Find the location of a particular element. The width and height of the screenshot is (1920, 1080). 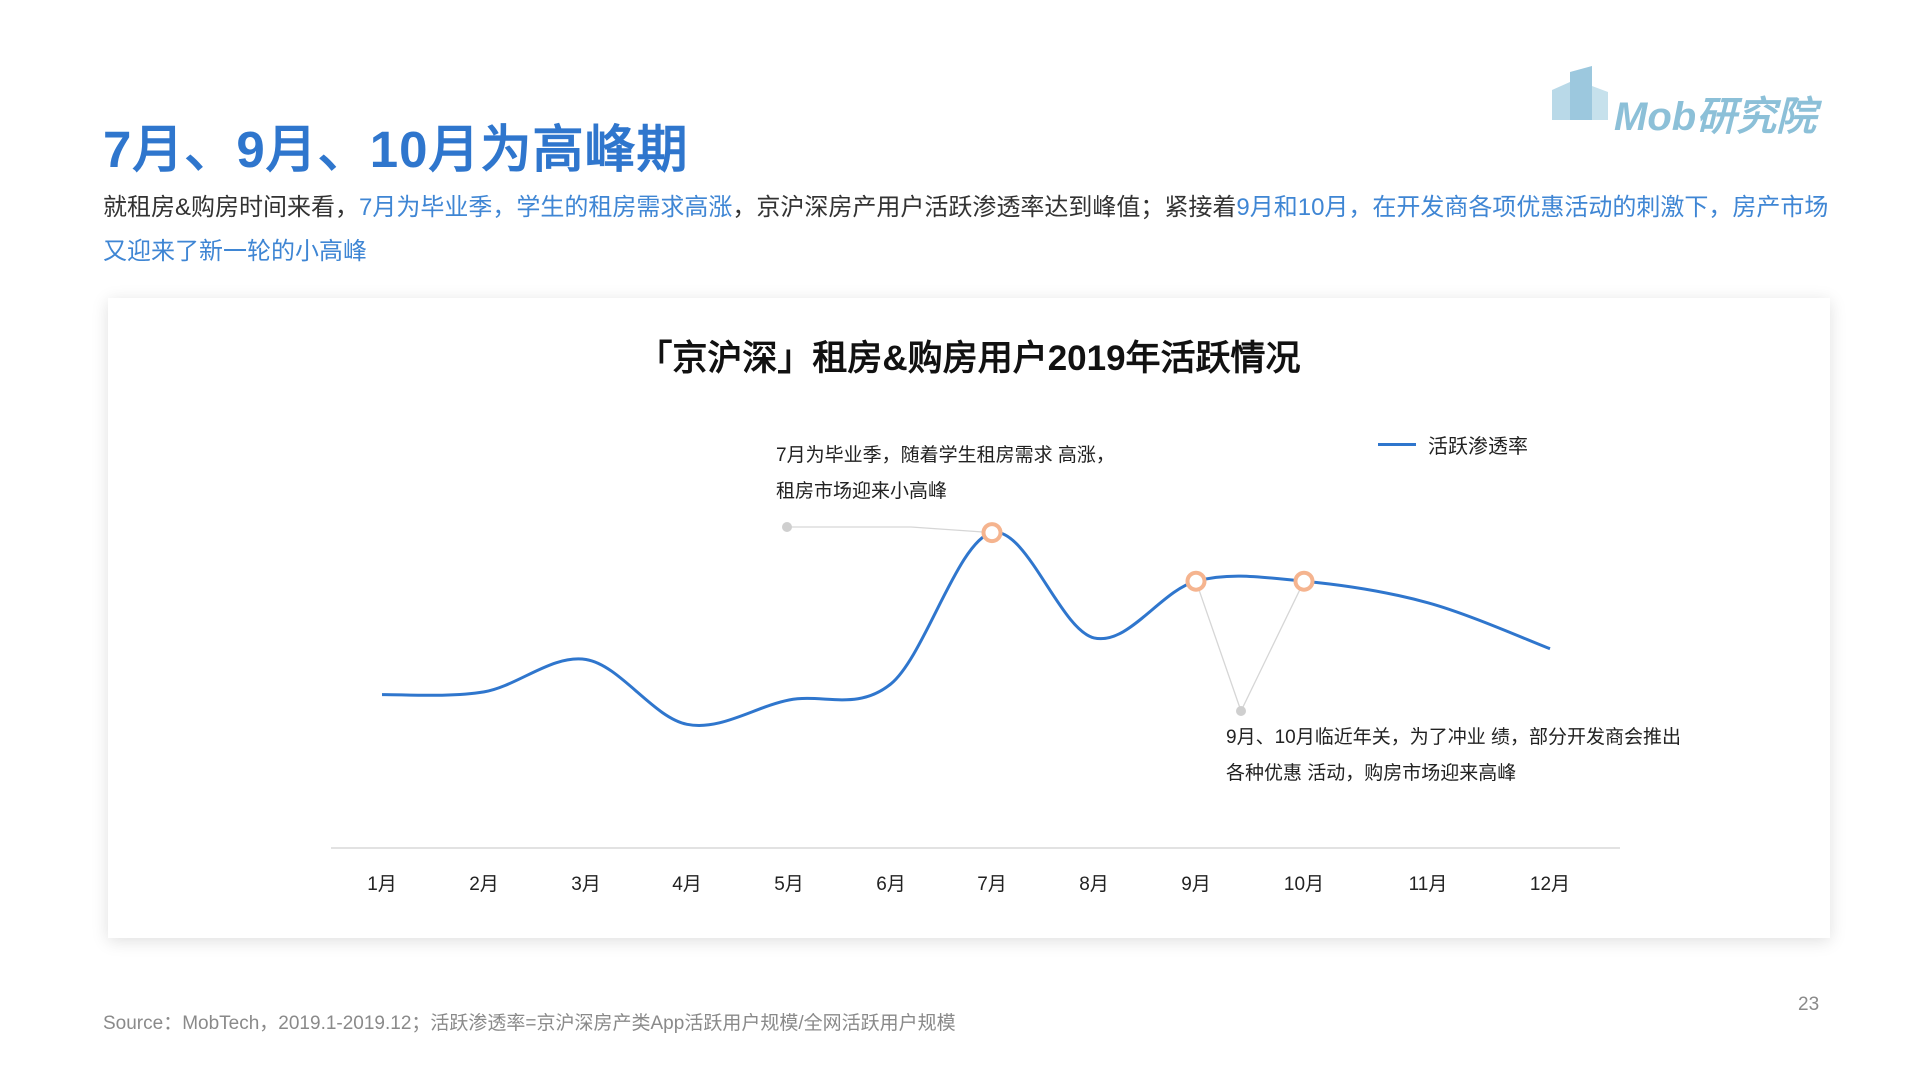

x-tick-label: 5月 is located at coordinates (789, 884).